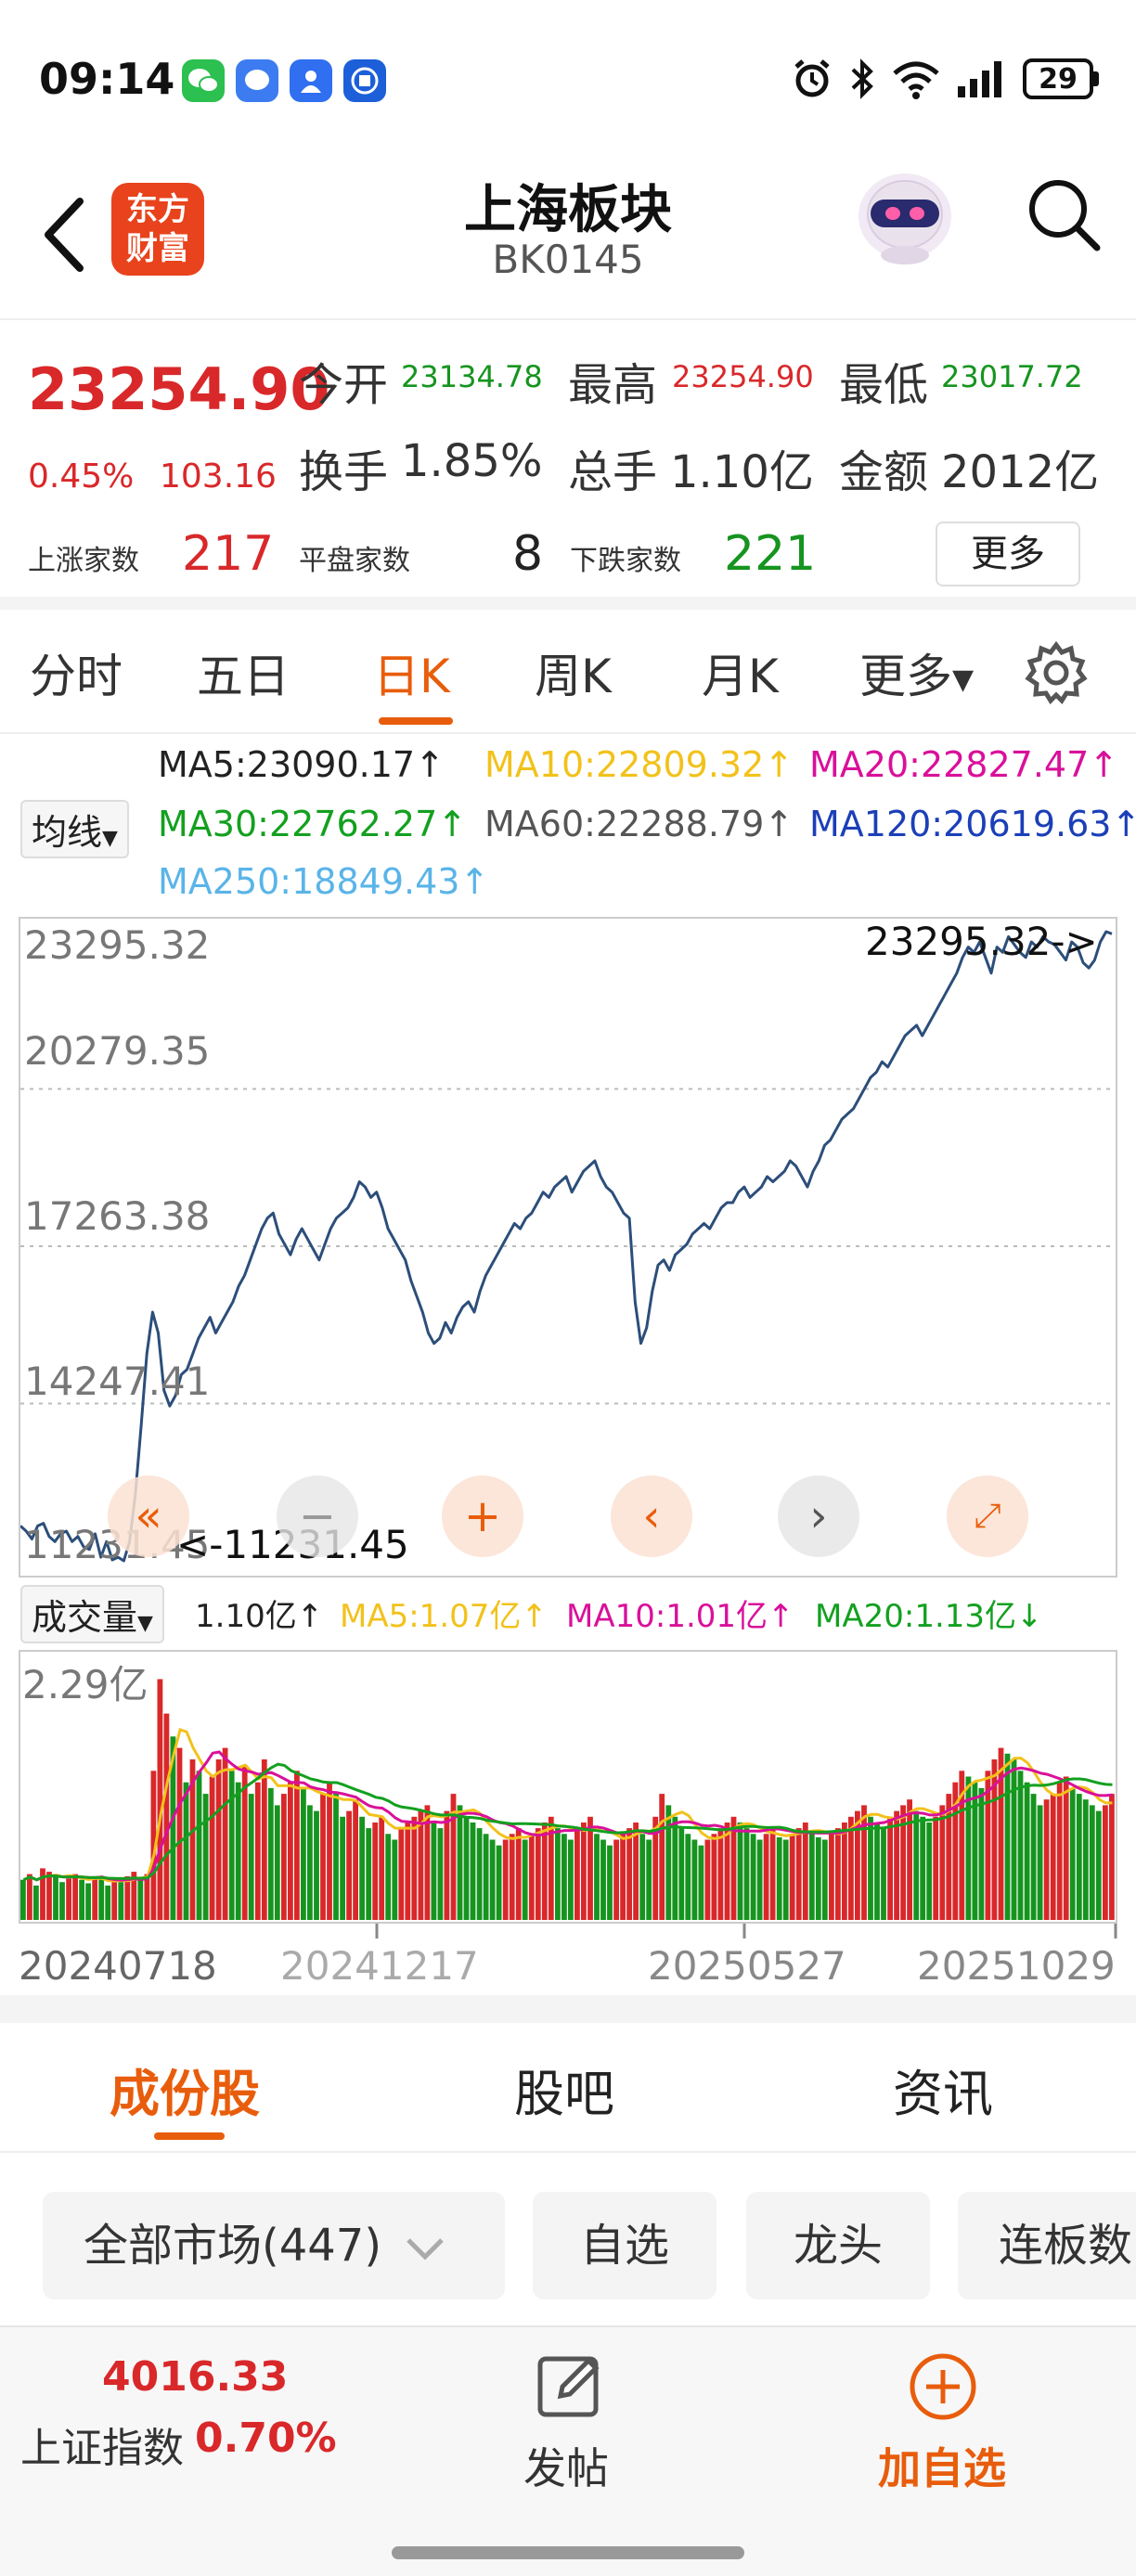 Image resolution: width=1136 pixels, height=2576 pixels. I want to click on tab-constituents: 成份股, so click(185, 2094).